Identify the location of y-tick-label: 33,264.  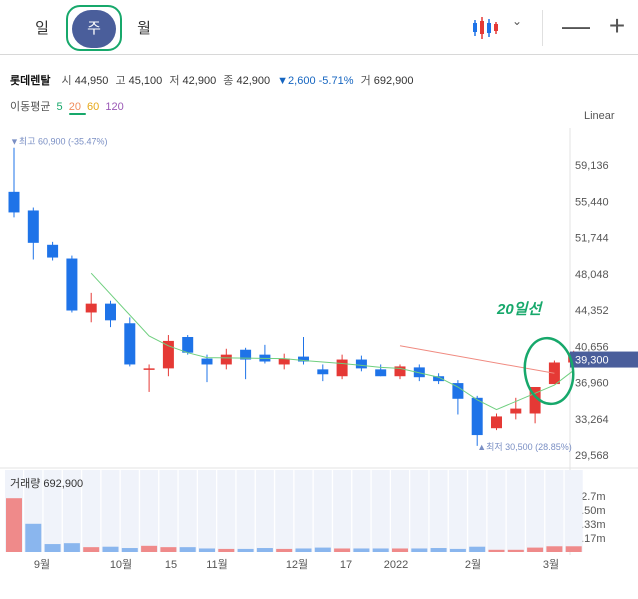
(592, 420).